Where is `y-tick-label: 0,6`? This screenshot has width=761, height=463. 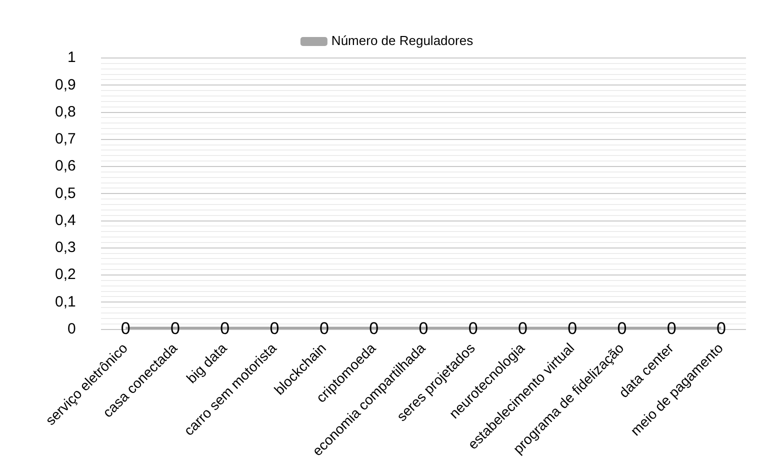
y-tick-label: 0,6 is located at coordinates (65, 166).